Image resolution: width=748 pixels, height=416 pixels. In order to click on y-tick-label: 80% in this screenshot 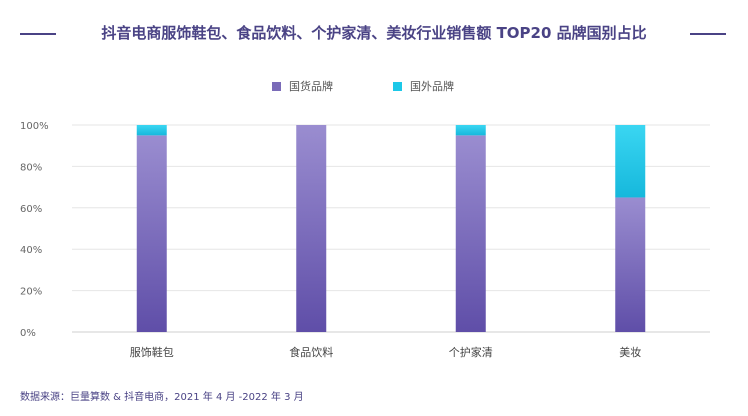, I will do `click(31, 167)`.